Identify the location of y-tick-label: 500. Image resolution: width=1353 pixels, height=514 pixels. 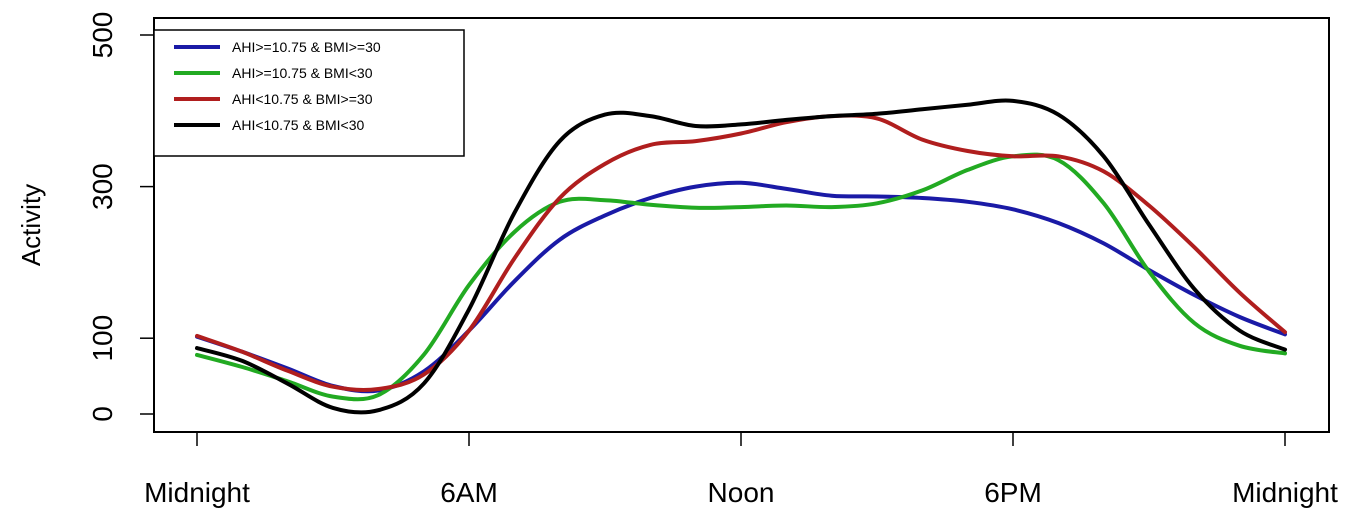
(102, 35).